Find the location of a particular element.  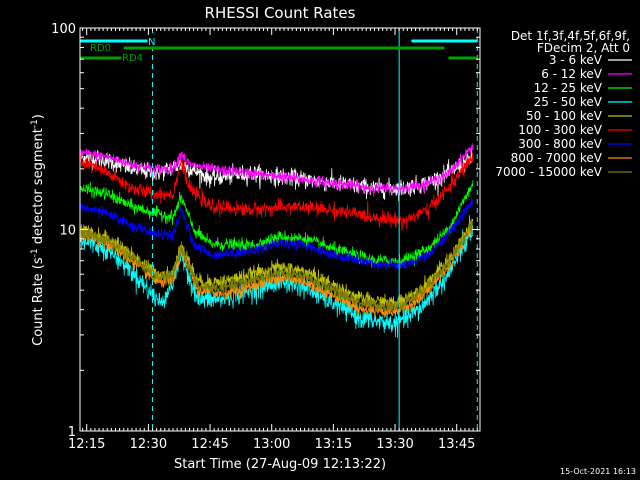

y-tick-label-0: 1 is located at coordinates (72, 432).